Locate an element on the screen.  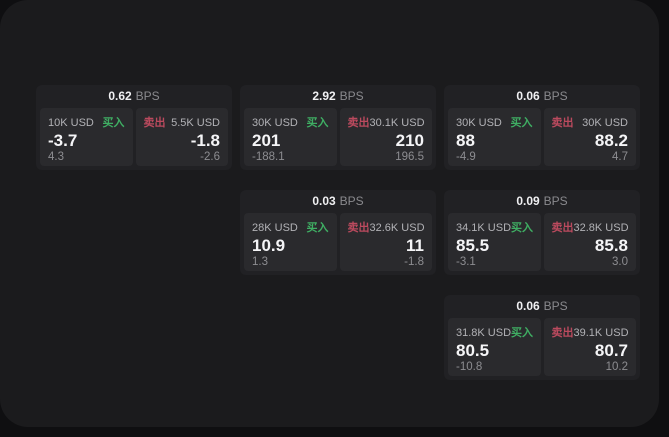
card-header: 2.92 BPS is located at coordinates (338, 96).